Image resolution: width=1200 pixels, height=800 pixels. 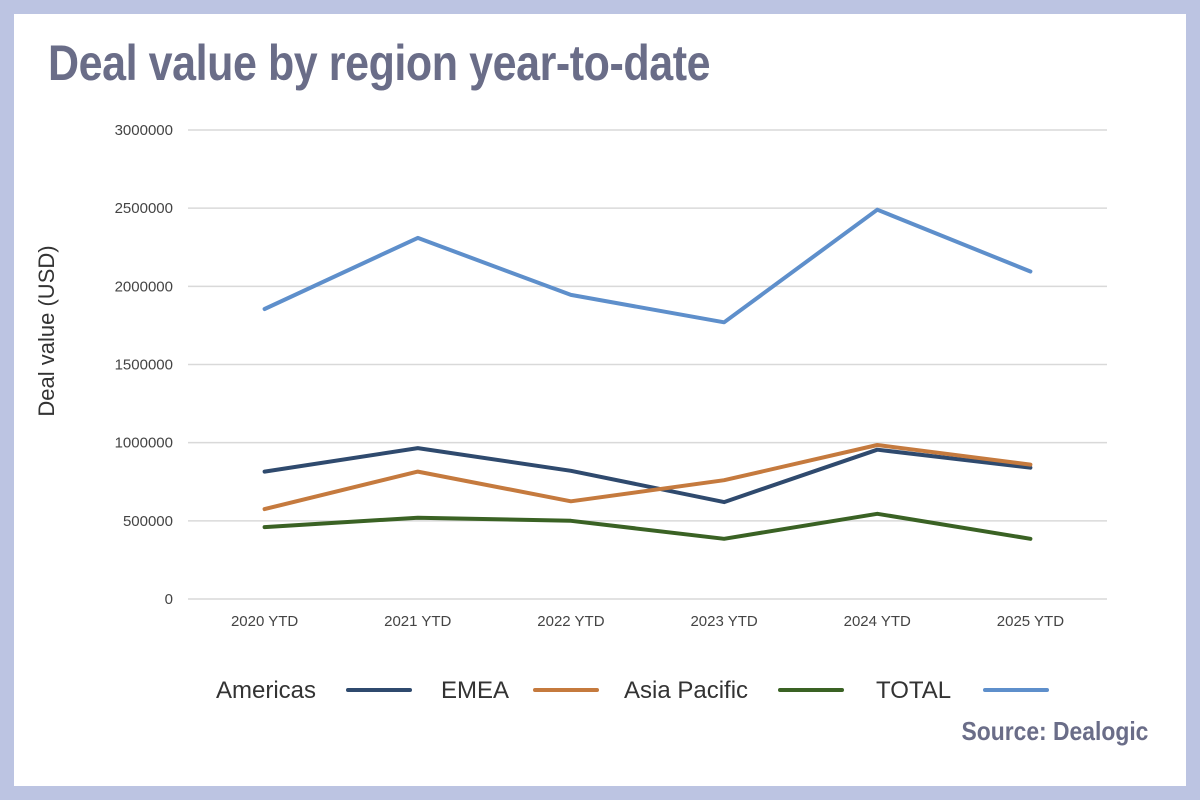 I want to click on series-line-asia-pacific, so click(x=647, y=526).